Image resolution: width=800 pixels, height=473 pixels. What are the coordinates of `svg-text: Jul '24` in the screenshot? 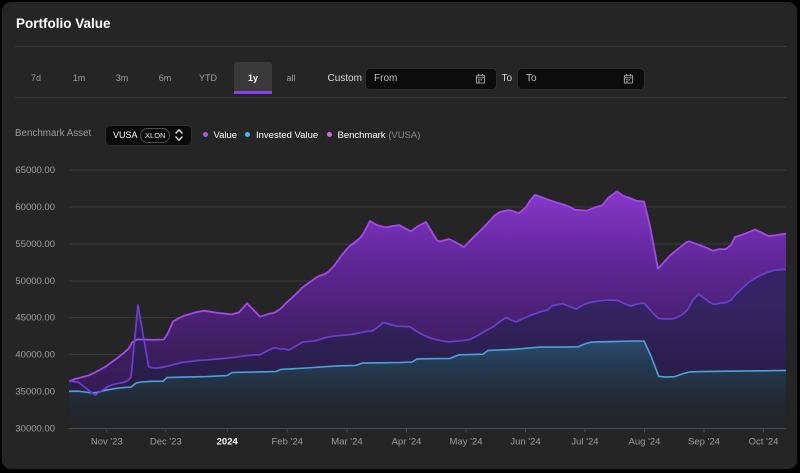 It's located at (584, 442).